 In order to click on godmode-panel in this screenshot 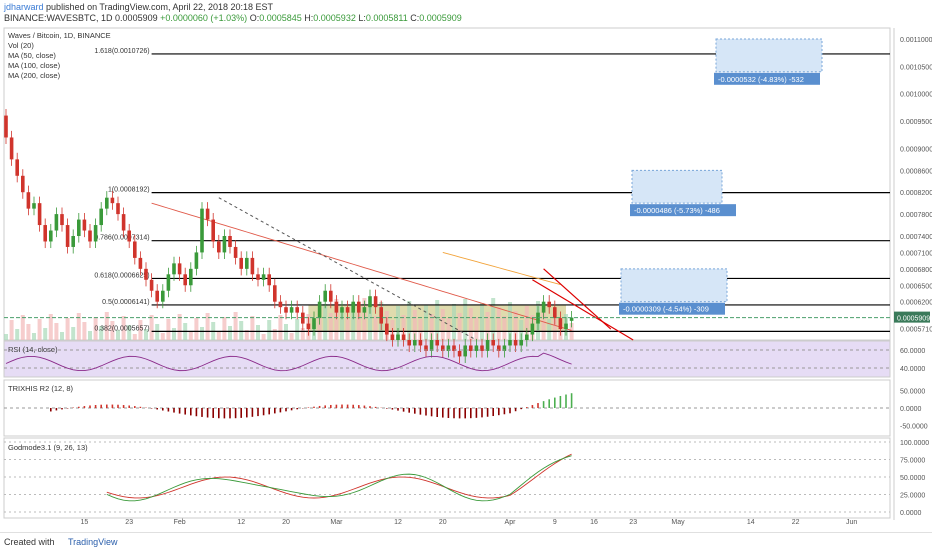, I will do `click(447, 478)`.